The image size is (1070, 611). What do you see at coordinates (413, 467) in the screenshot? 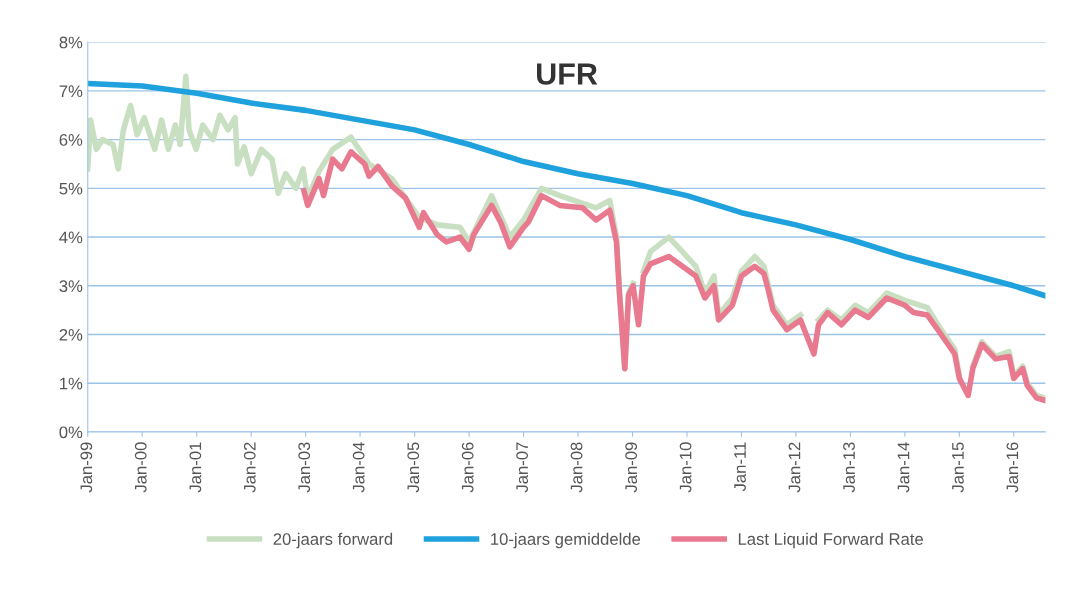
I see `x-tick-label: Jan-05` at bounding box center [413, 467].